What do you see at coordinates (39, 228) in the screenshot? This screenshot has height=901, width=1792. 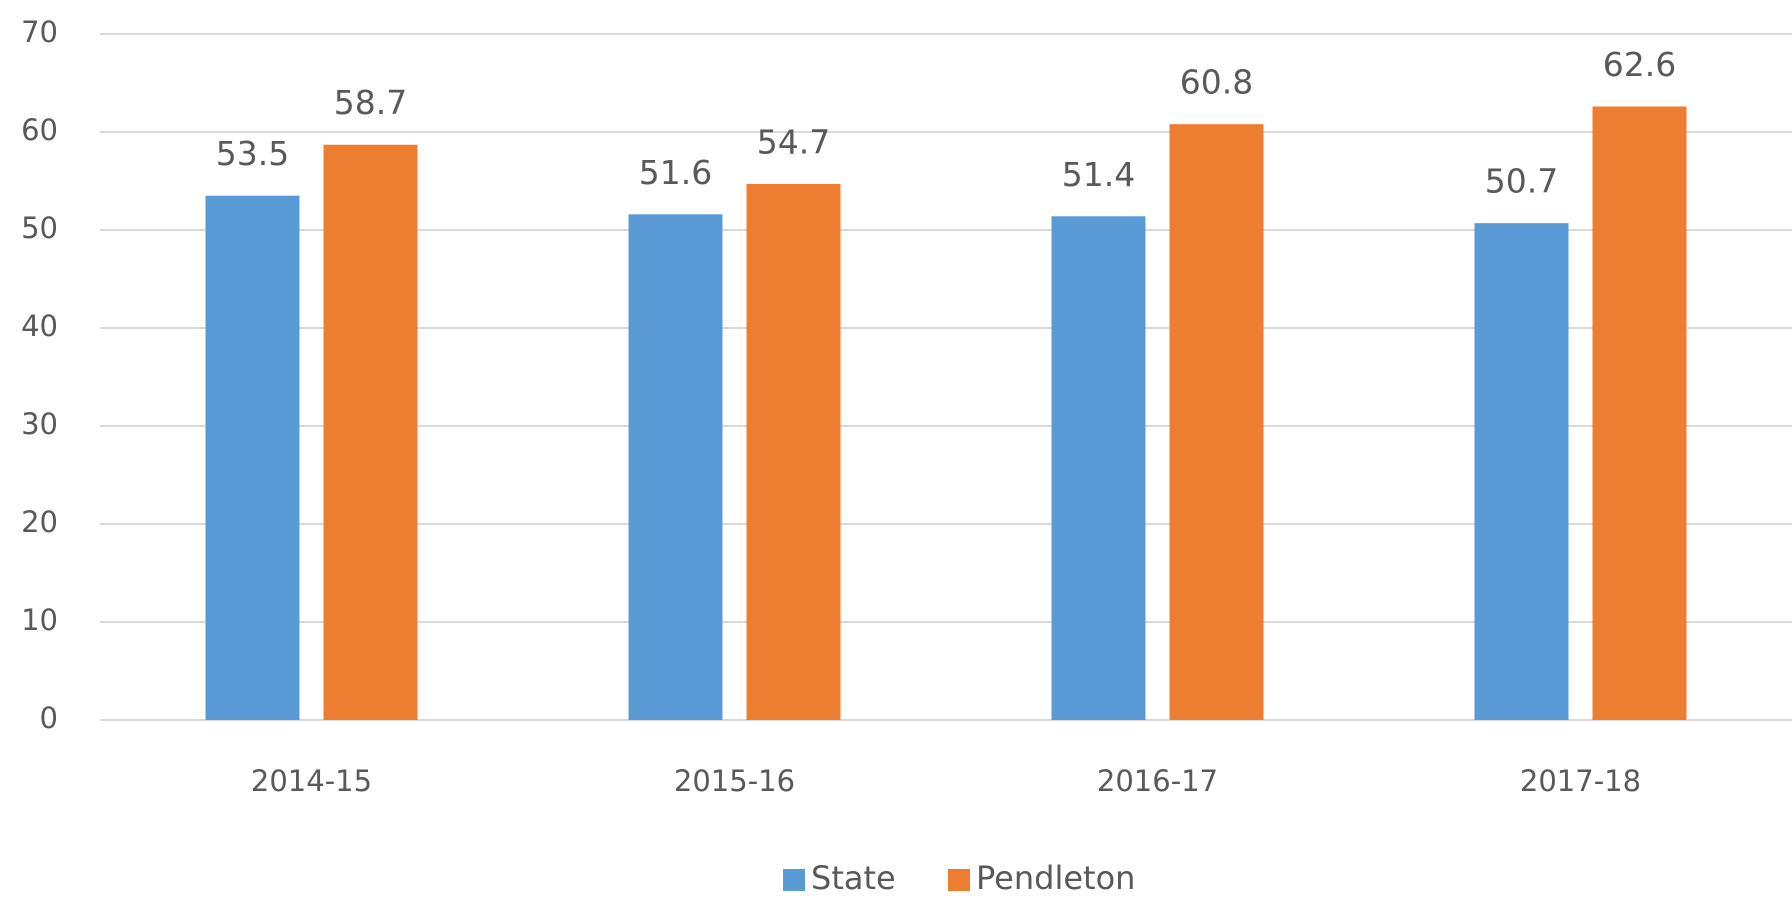 I see `y-tick-label: 50` at bounding box center [39, 228].